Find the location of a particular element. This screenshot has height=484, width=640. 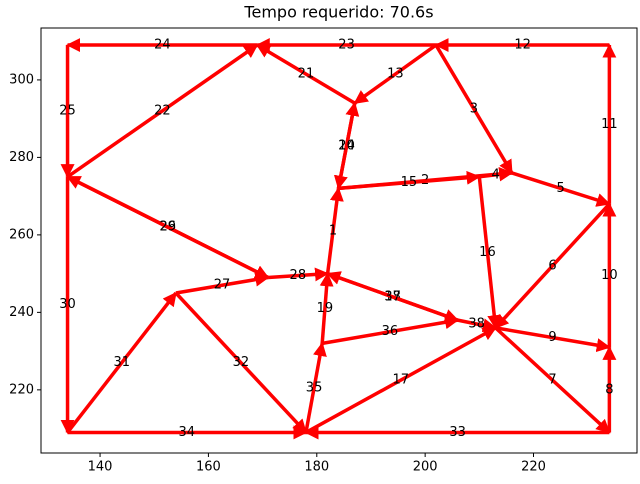

x-tick-label: 220 is located at coordinates (533, 467).